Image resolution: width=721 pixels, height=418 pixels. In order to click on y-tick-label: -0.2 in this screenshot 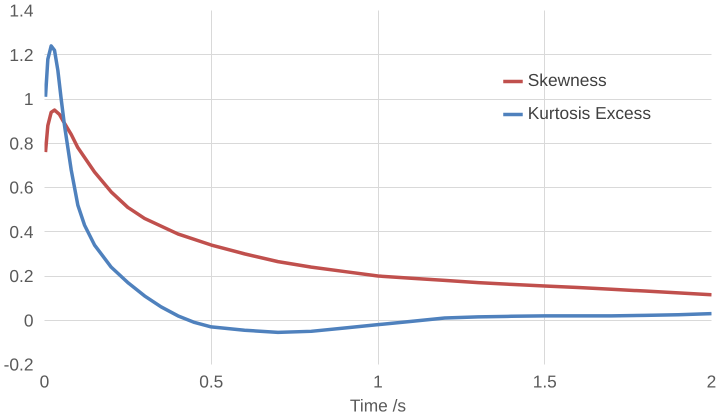, I will do `click(19, 364)`.